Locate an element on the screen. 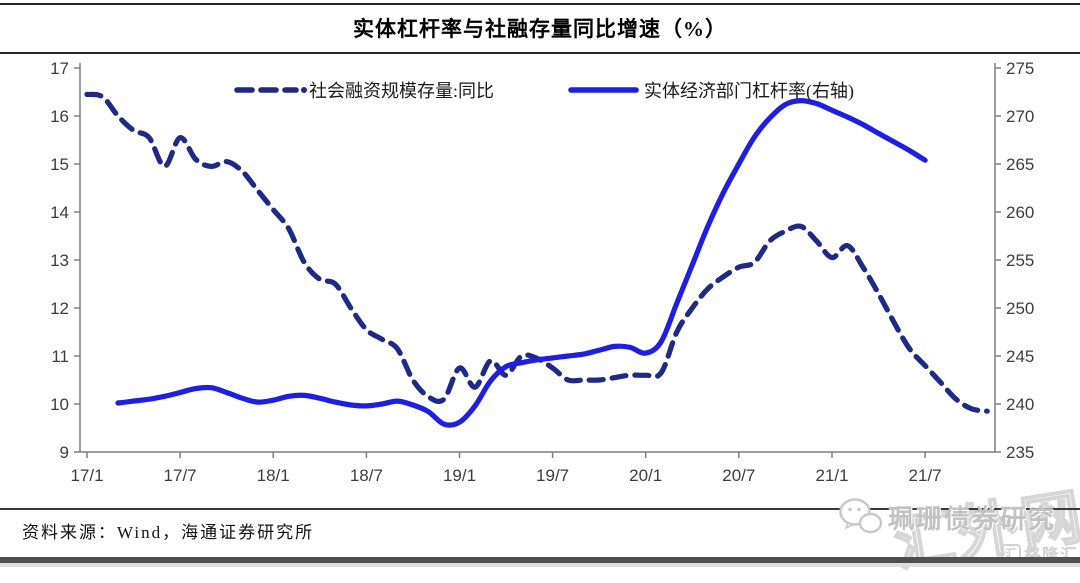 Image resolution: width=1080 pixels, height=583 pixels. x-axis-label: 19/1 is located at coordinates (459, 475).